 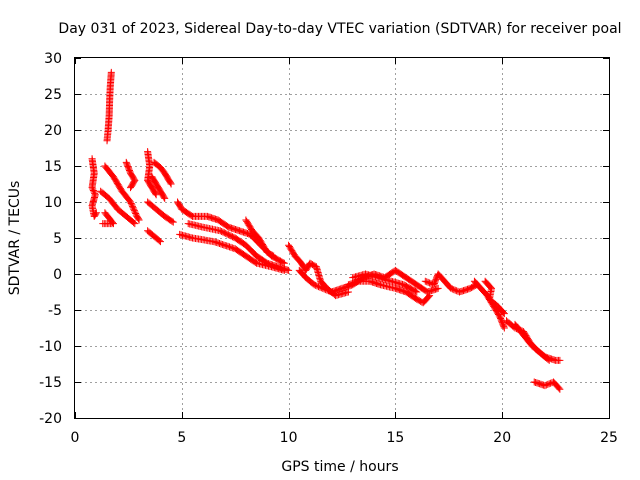 What do you see at coordinates (395, 438) in the screenshot?
I see `x-tick-label: 15` at bounding box center [395, 438].